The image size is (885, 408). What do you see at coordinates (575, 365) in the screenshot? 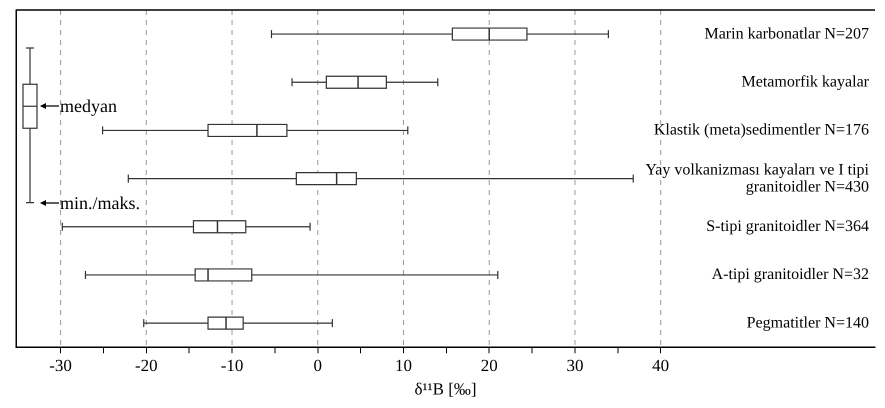
I see `x-tick-label: 30` at bounding box center [575, 365].